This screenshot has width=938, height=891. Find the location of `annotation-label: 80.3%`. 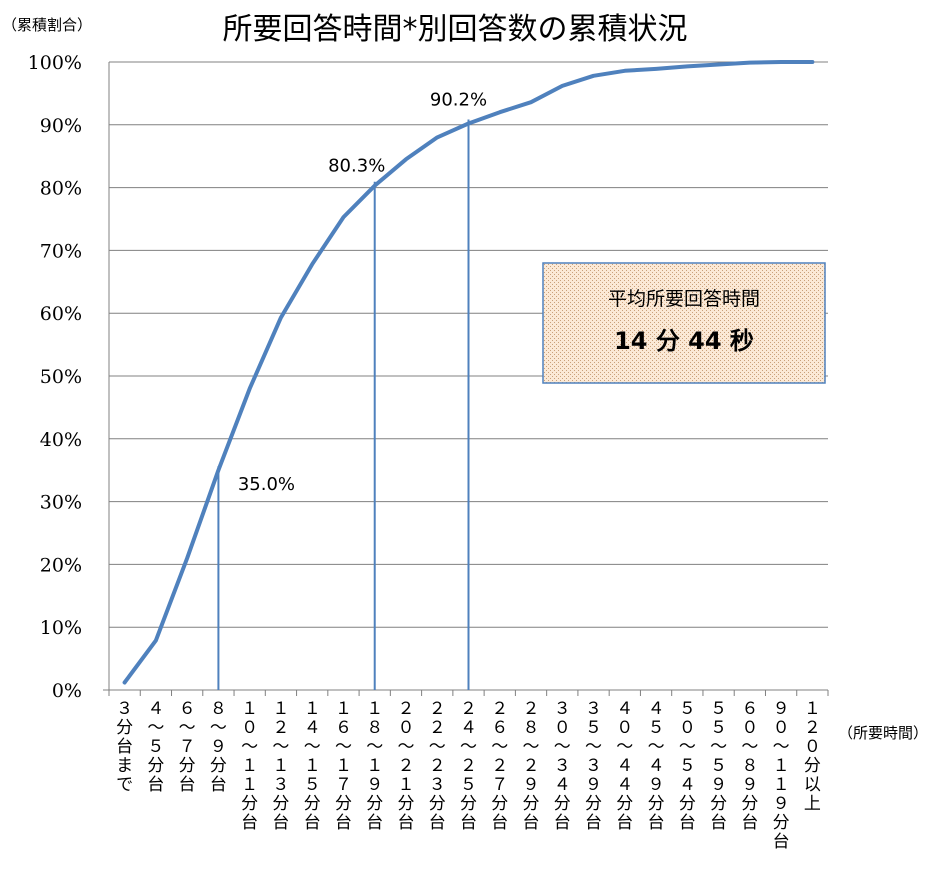

annotation-label: 80.3% is located at coordinates (356, 166).